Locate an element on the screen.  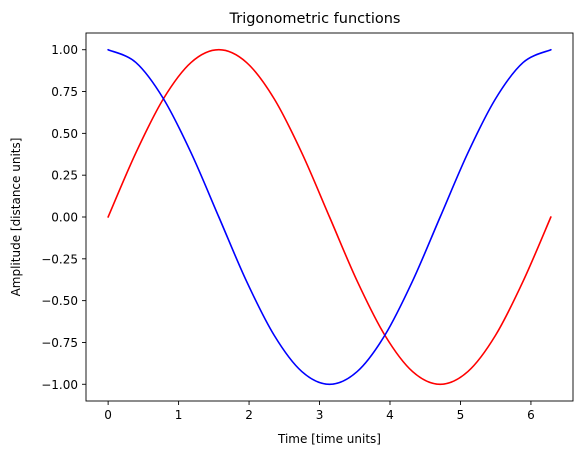
x-tick-label: 3 is located at coordinates (320, 415).